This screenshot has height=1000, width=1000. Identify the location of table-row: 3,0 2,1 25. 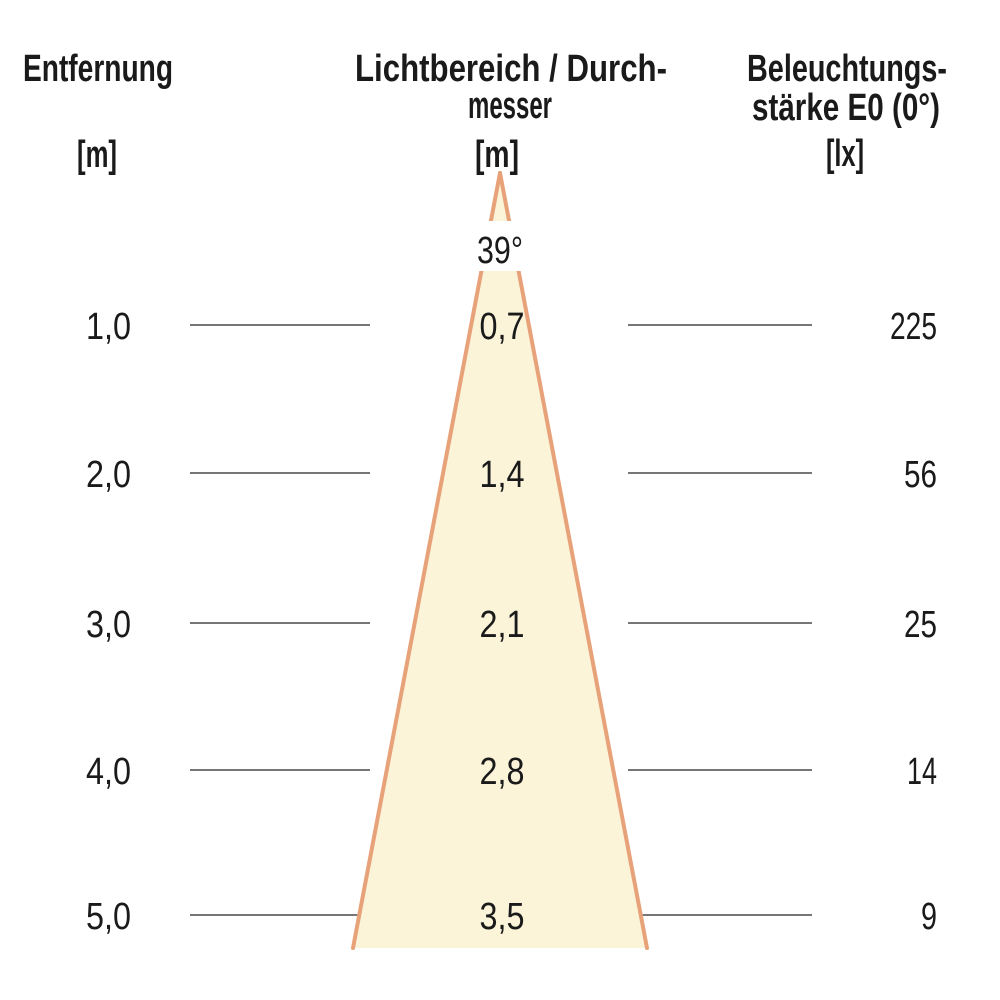
(511, 625).